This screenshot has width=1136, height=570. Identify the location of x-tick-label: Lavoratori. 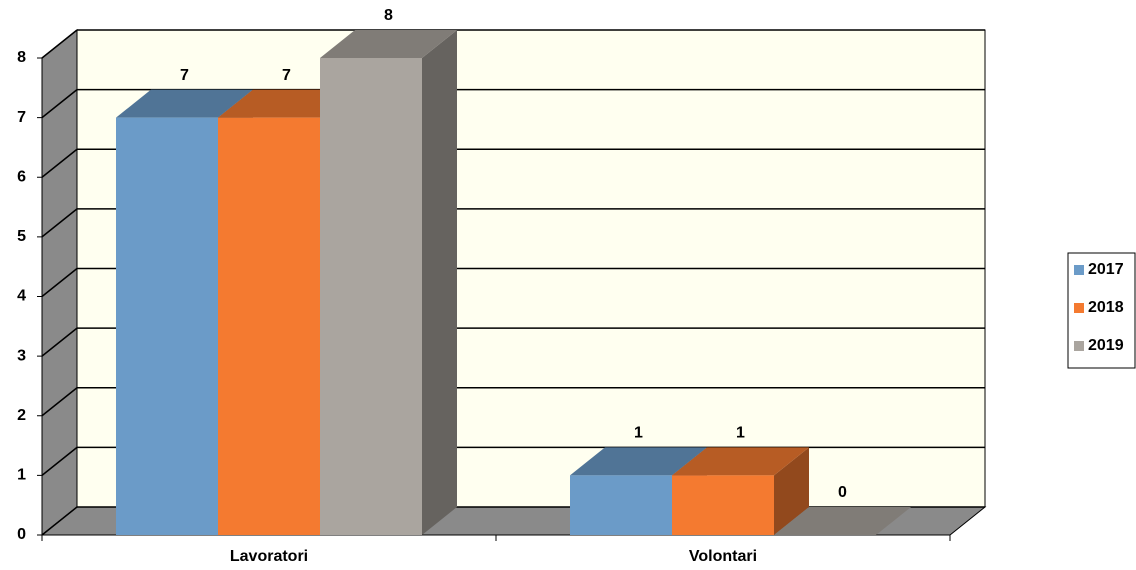
(269, 556).